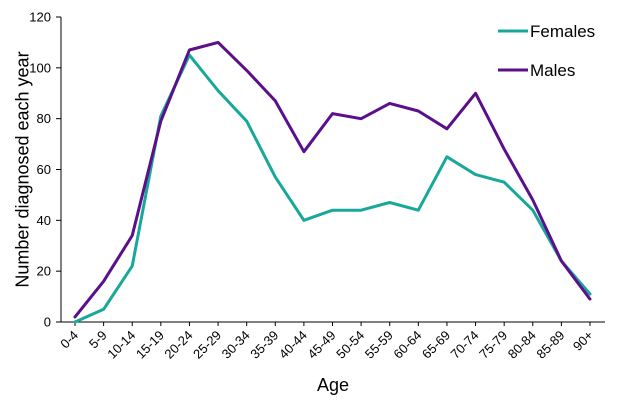 This screenshot has width=620, height=405. What do you see at coordinates (436, 345) in the screenshot?
I see `x-tick-label: 65-69` at bounding box center [436, 345].